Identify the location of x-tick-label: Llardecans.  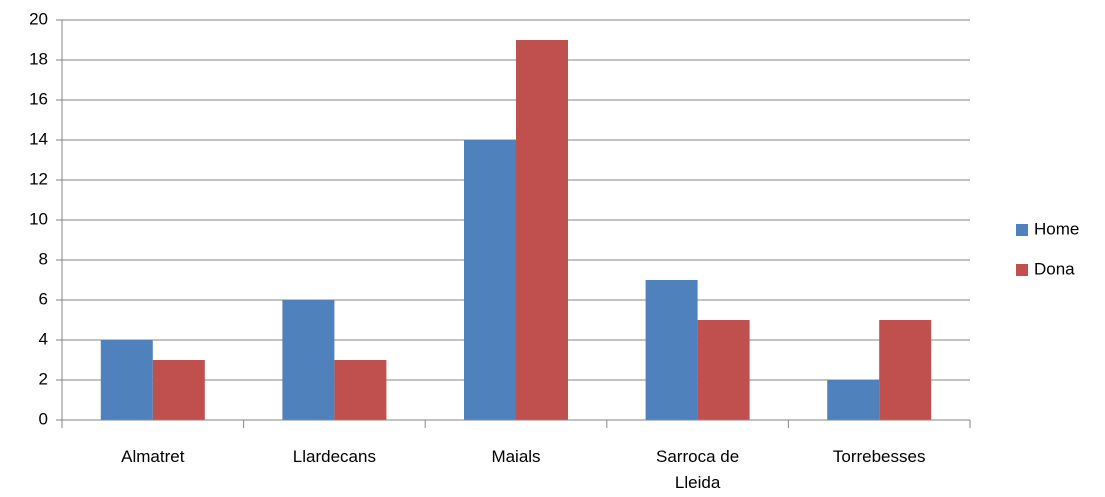
(334, 456).